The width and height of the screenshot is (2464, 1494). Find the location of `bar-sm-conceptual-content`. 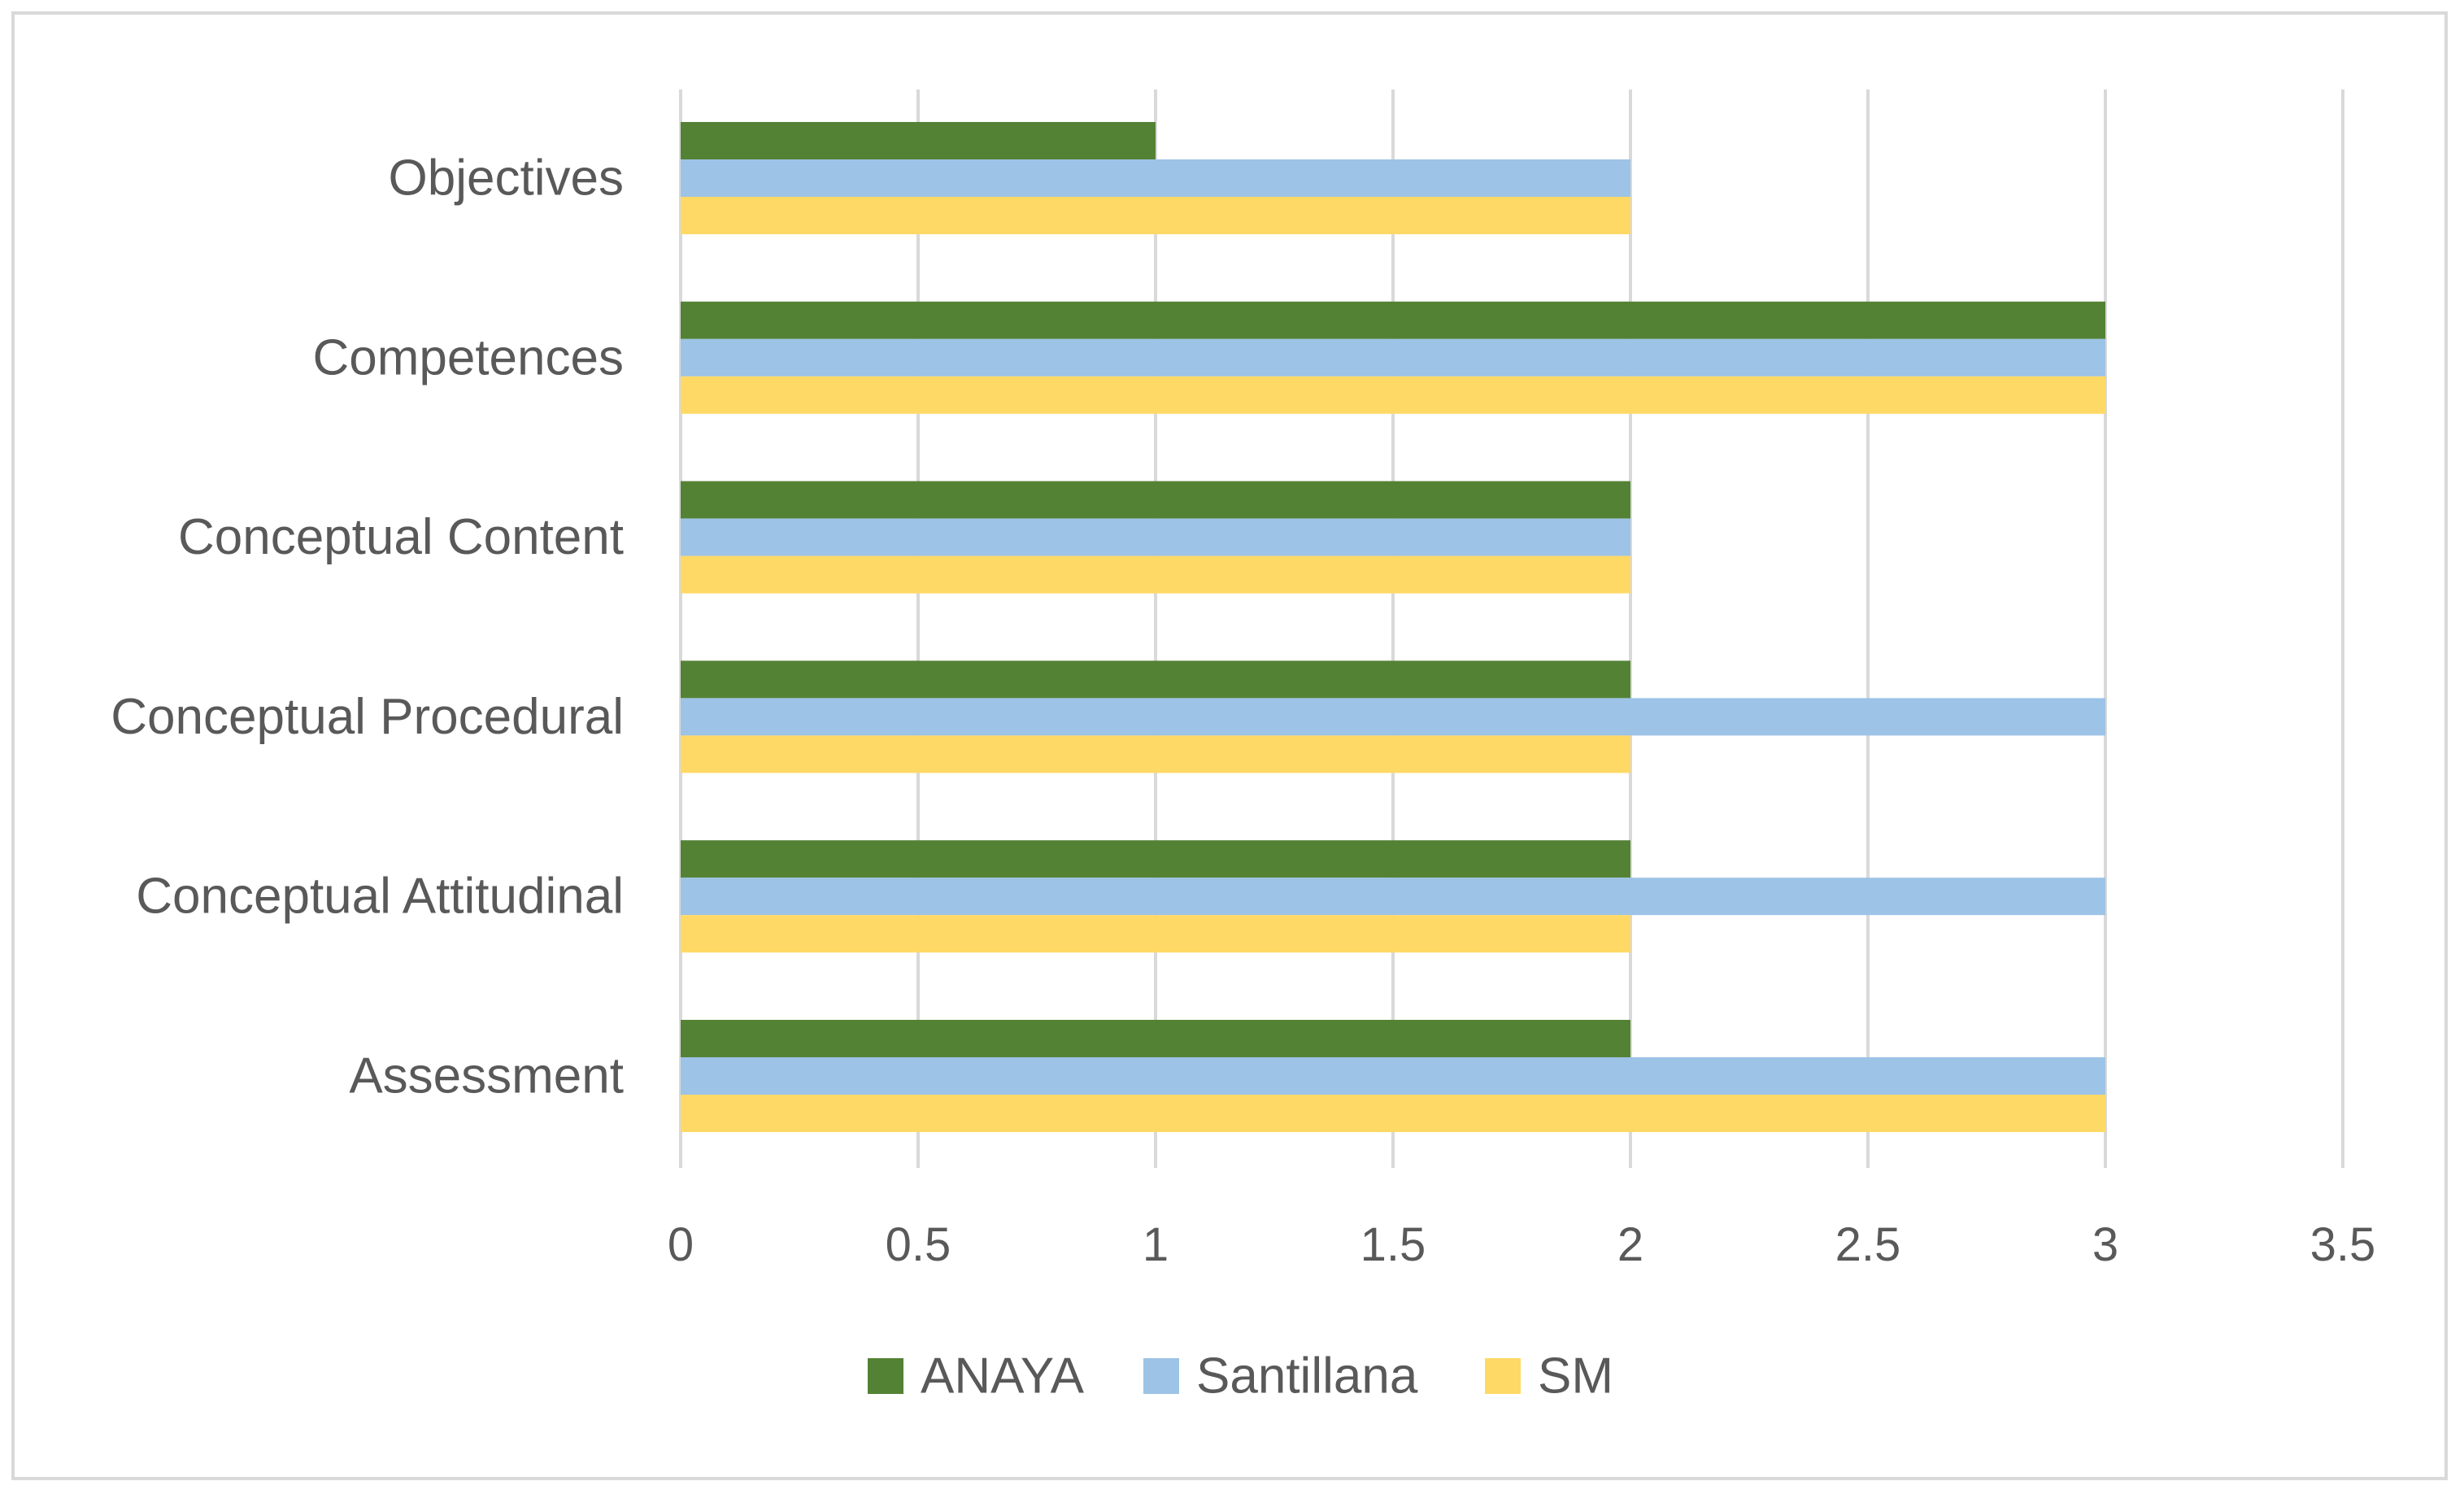

bar-sm-conceptual-content is located at coordinates (1155, 574).